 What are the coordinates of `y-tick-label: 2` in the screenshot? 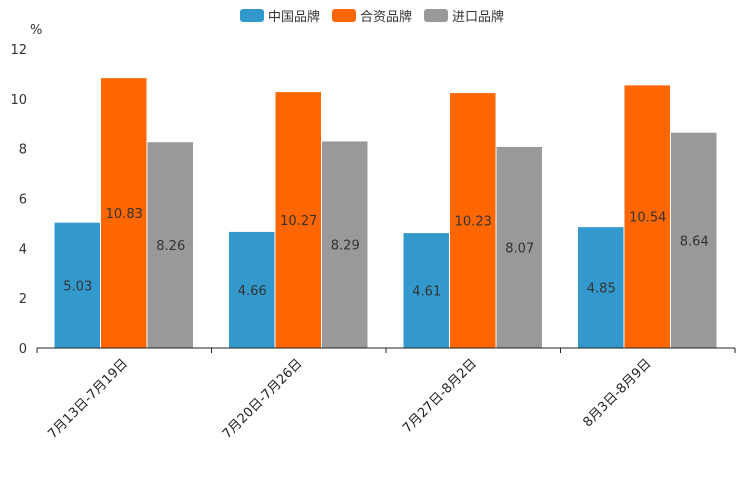 It's located at (23, 299).